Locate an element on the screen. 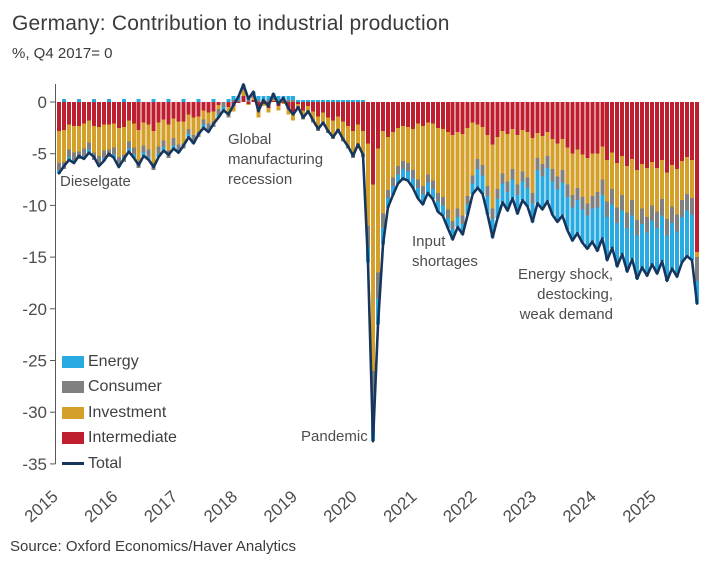 This screenshot has height=574, width=720. x-tick-label: 2021 is located at coordinates (400, 506).